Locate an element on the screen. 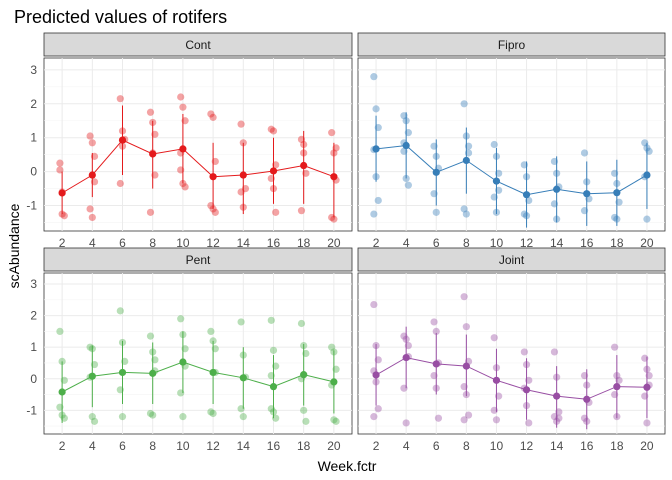  facet-strip-label: Pent is located at coordinates (198, 260).